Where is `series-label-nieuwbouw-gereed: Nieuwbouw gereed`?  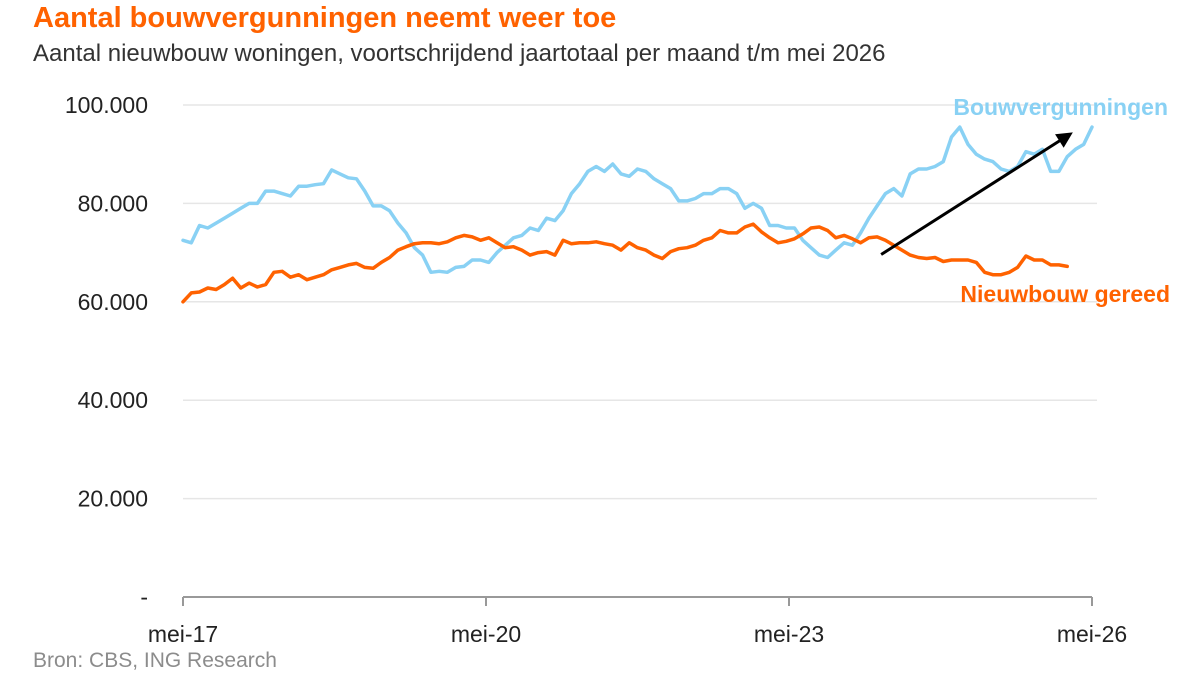
series-label-nieuwbouw-gereed: Nieuwbouw gereed is located at coordinates (1065, 294).